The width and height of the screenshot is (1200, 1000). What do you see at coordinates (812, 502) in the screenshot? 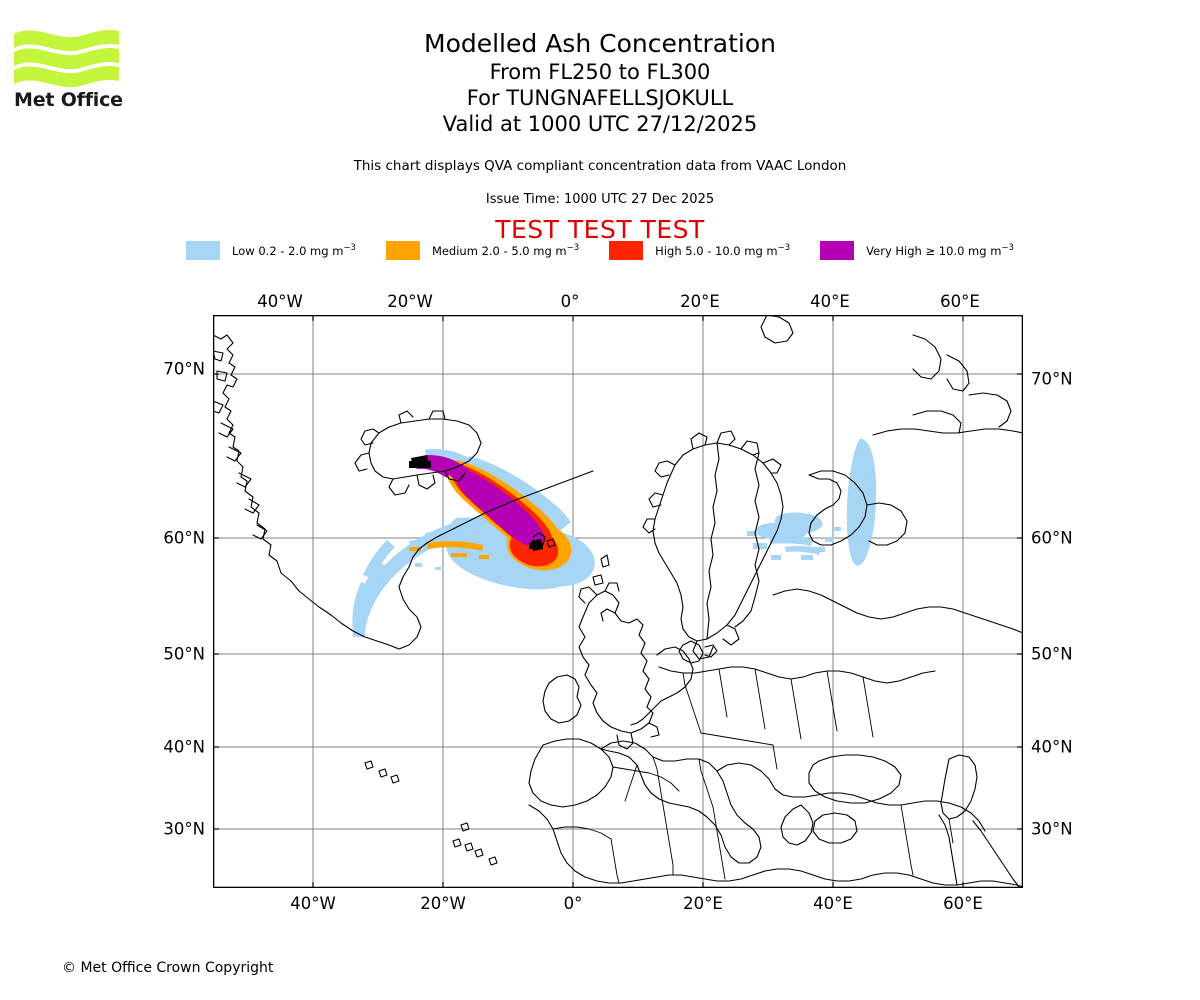
I see `ash-band-low-east` at bounding box center [812, 502].